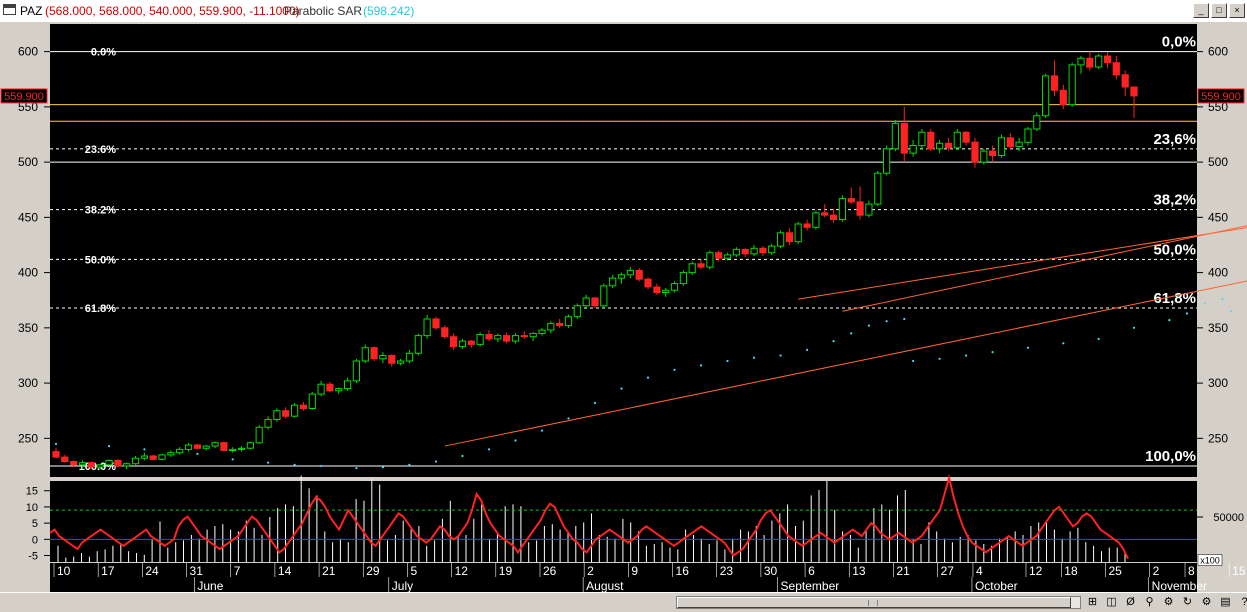  I want to click on maximize-button: □, so click(1219, 10).